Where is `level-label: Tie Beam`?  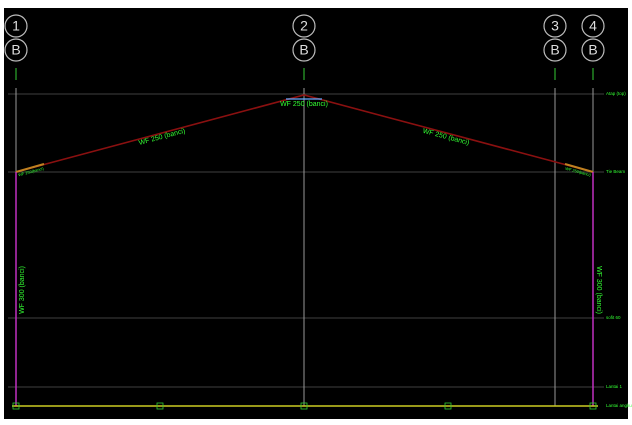
level-label: Tie Beam is located at coordinates (615, 171).